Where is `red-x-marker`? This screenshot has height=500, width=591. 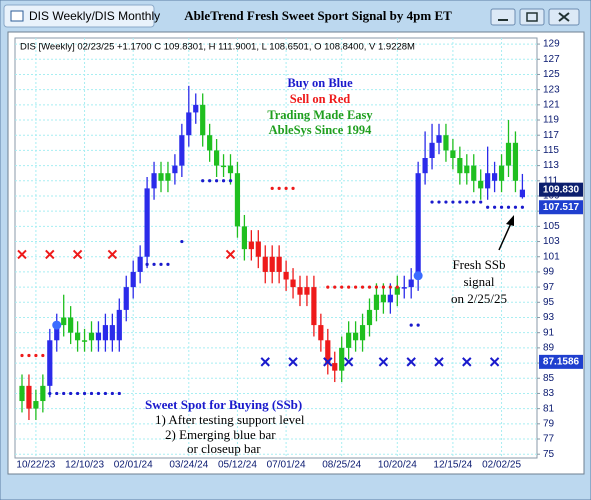
red-x-marker is located at coordinates (112, 254).